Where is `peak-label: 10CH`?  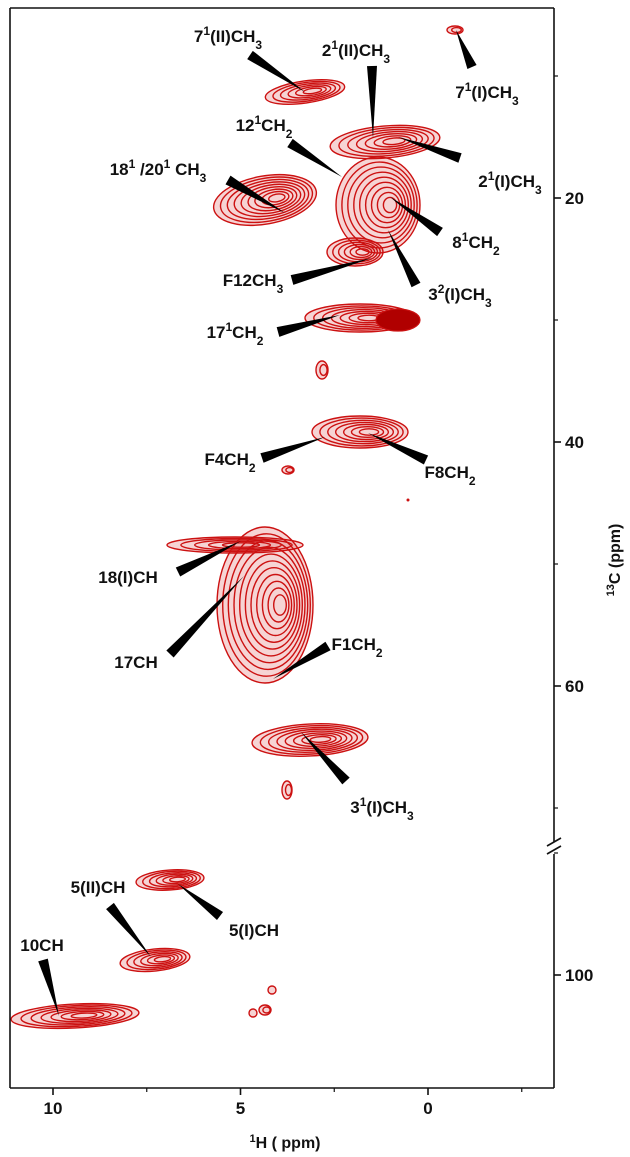
peak-label: 10CH is located at coordinates (41, 945).